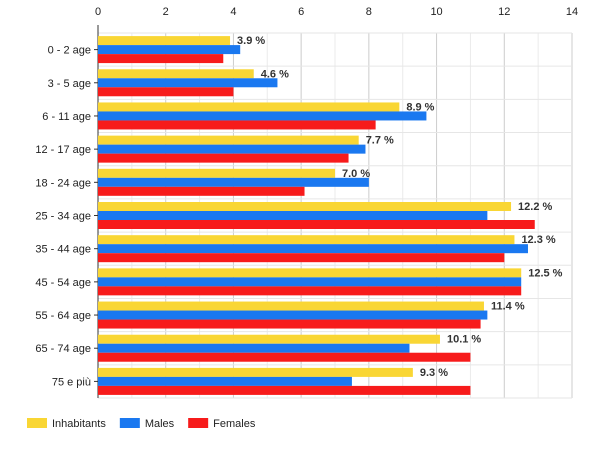 This screenshot has width=600, height=450. Describe the element at coordinates (69, 51) in the screenshot. I see `category-label: 0 - 2 age` at that location.